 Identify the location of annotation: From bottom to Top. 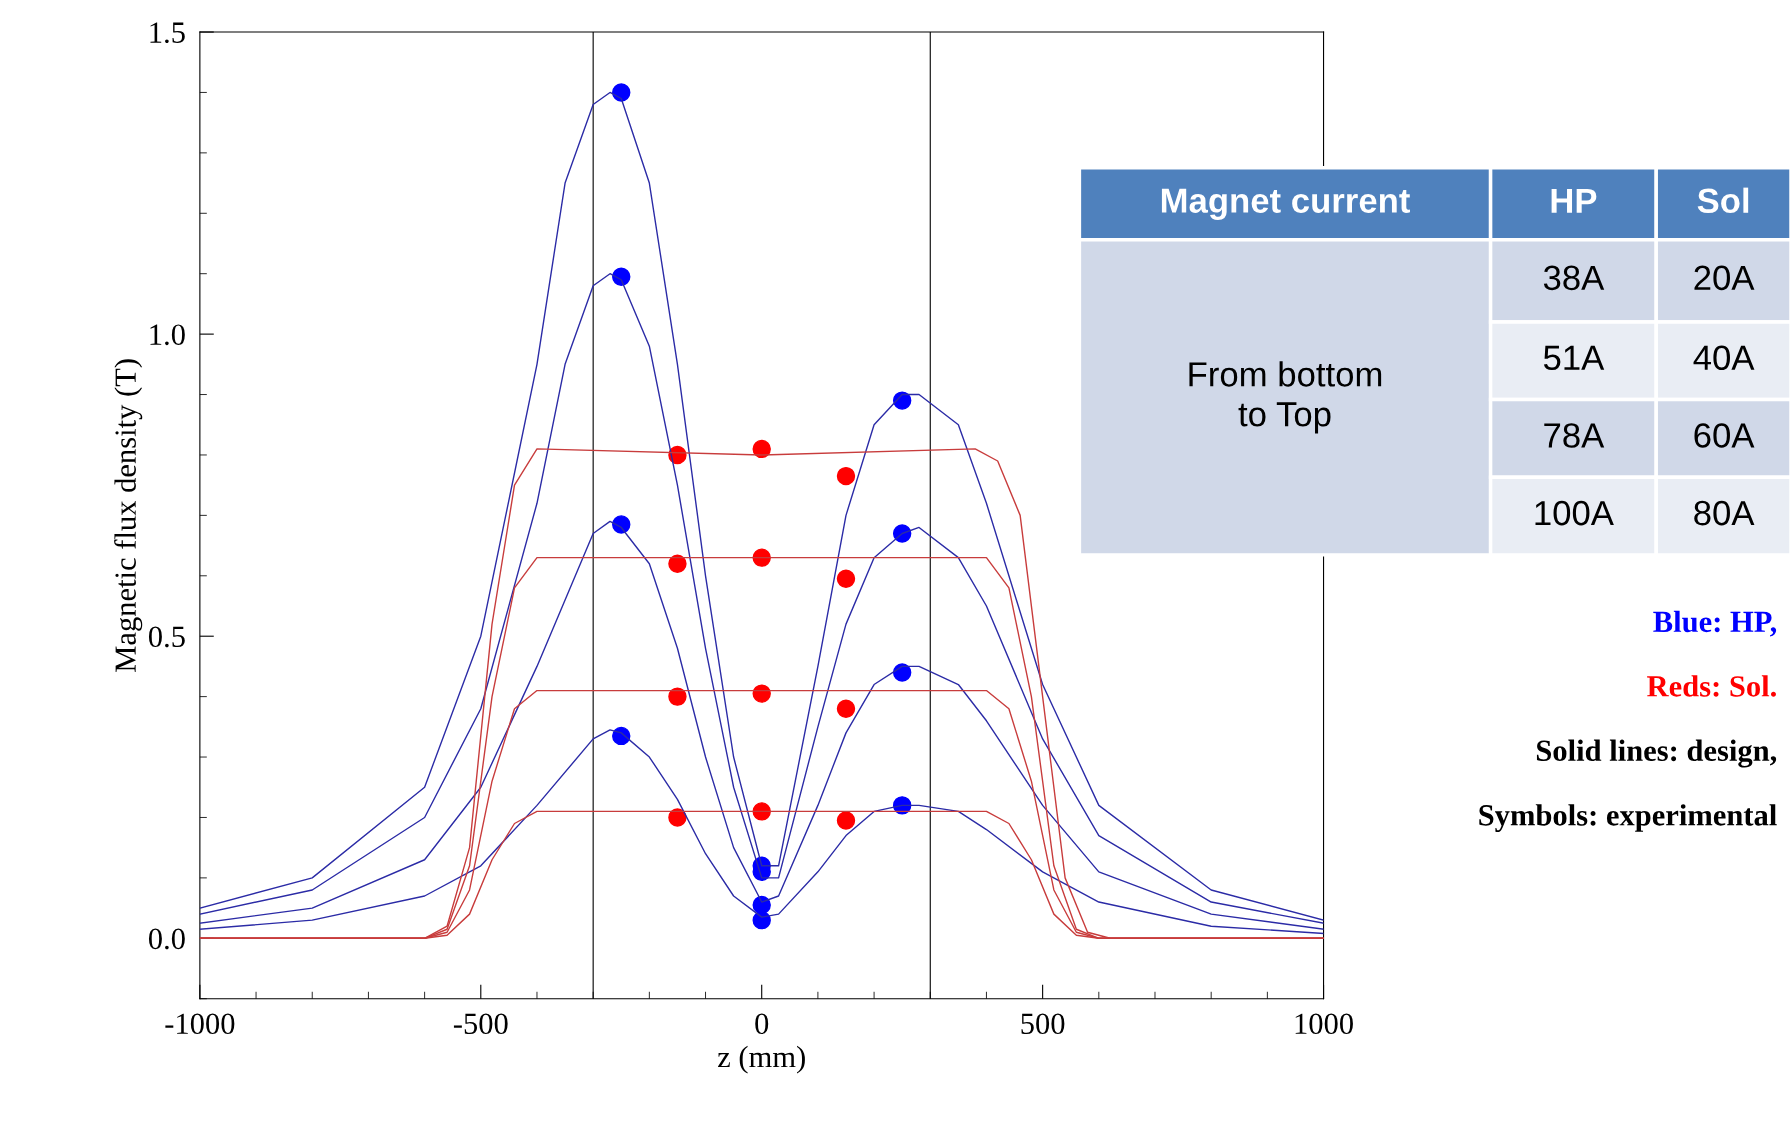
(1285, 397).